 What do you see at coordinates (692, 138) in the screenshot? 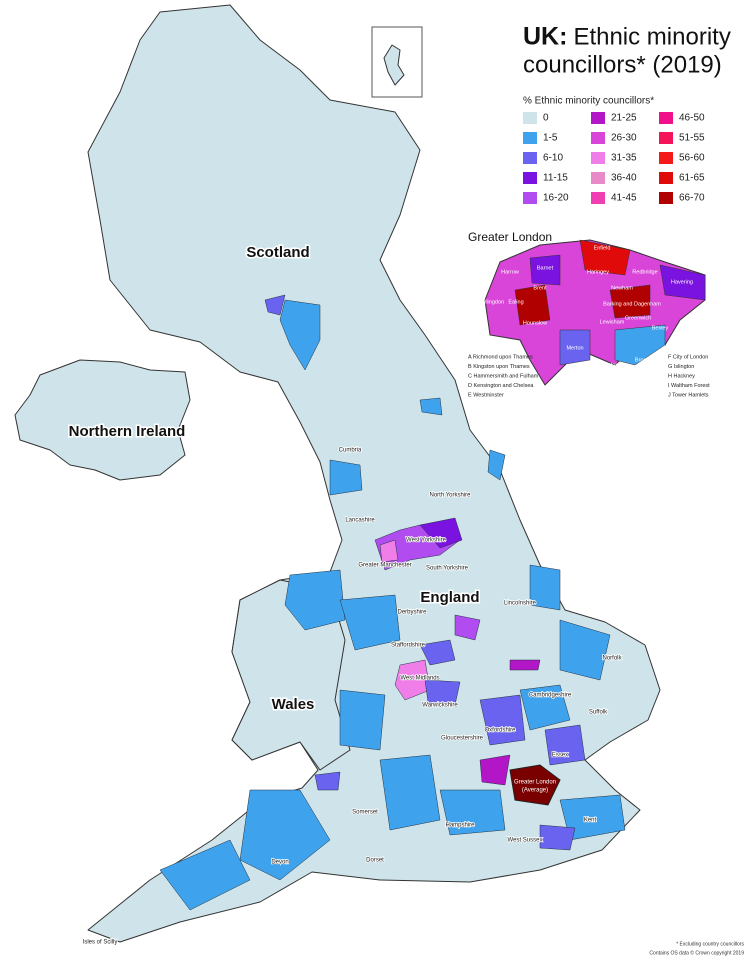
I see `legend-label: 51-55` at bounding box center [692, 138].